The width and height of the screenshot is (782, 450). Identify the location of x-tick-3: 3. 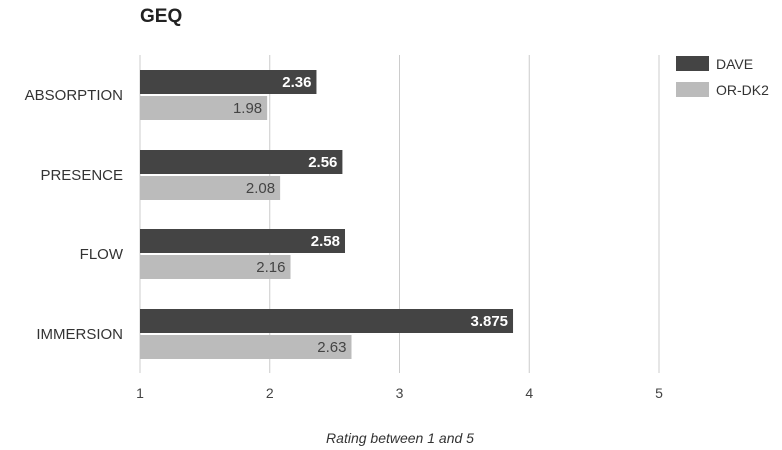
(400, 393).